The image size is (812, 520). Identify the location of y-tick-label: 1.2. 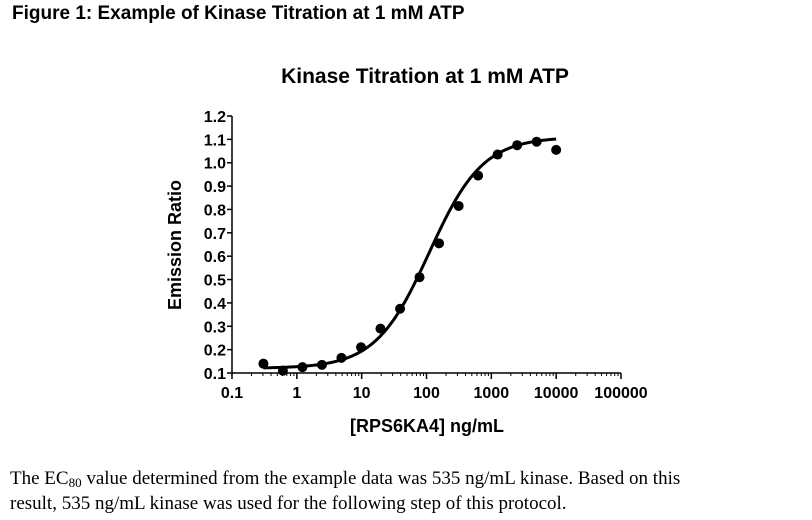
(215, 117).